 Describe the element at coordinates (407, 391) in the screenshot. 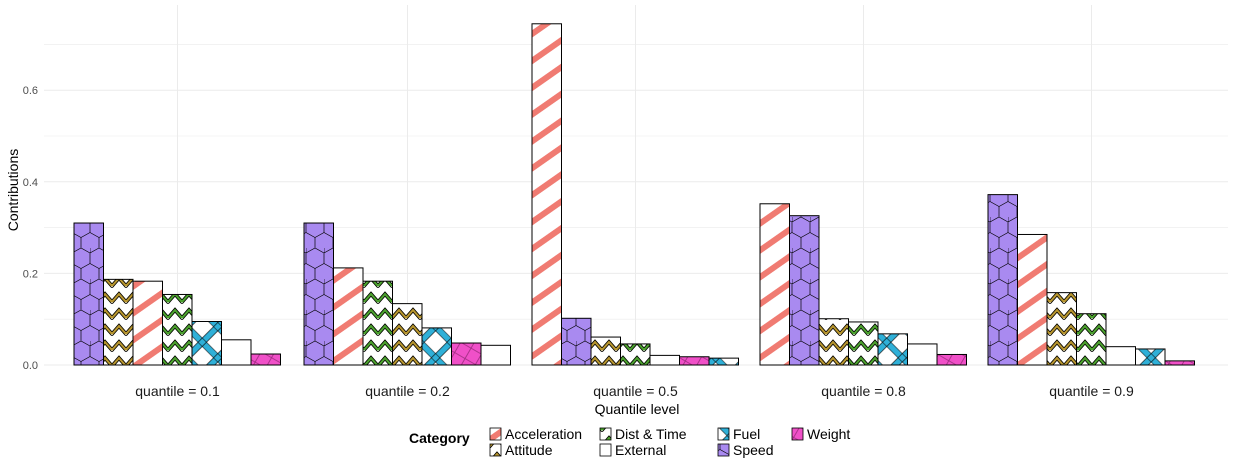

I see `facet-label: quantile = 0.2` at that location.